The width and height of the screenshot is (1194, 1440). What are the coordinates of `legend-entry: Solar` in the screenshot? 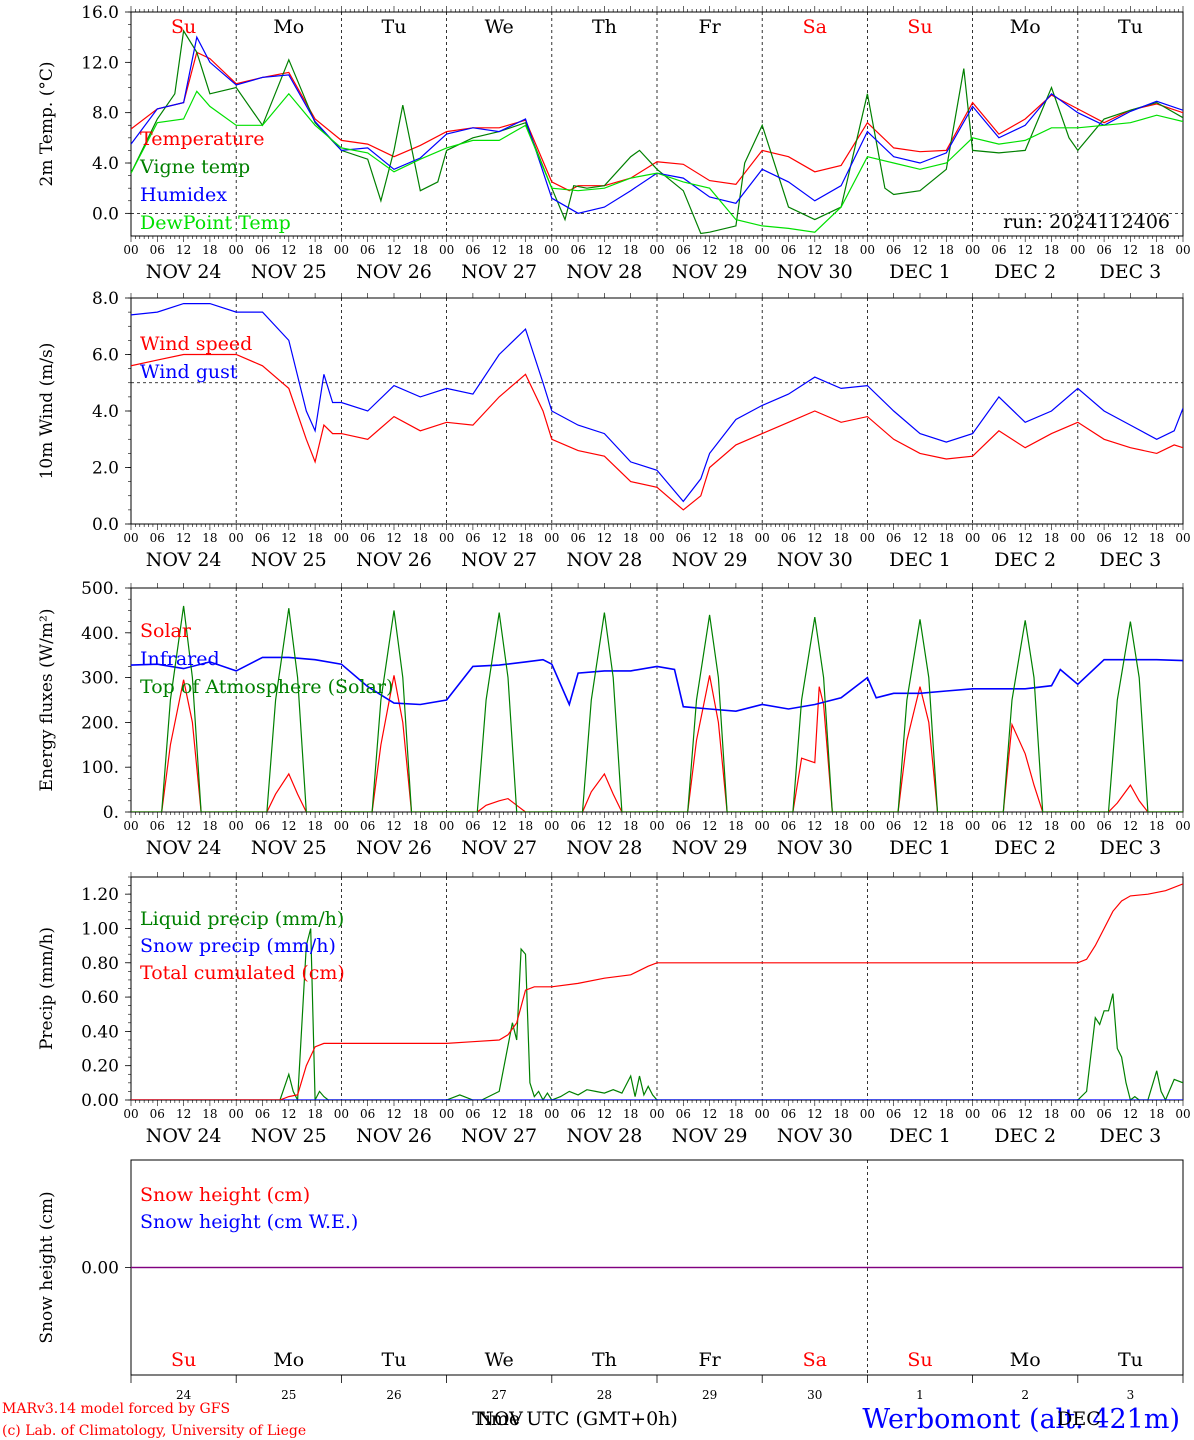 It's located at (166, 631).